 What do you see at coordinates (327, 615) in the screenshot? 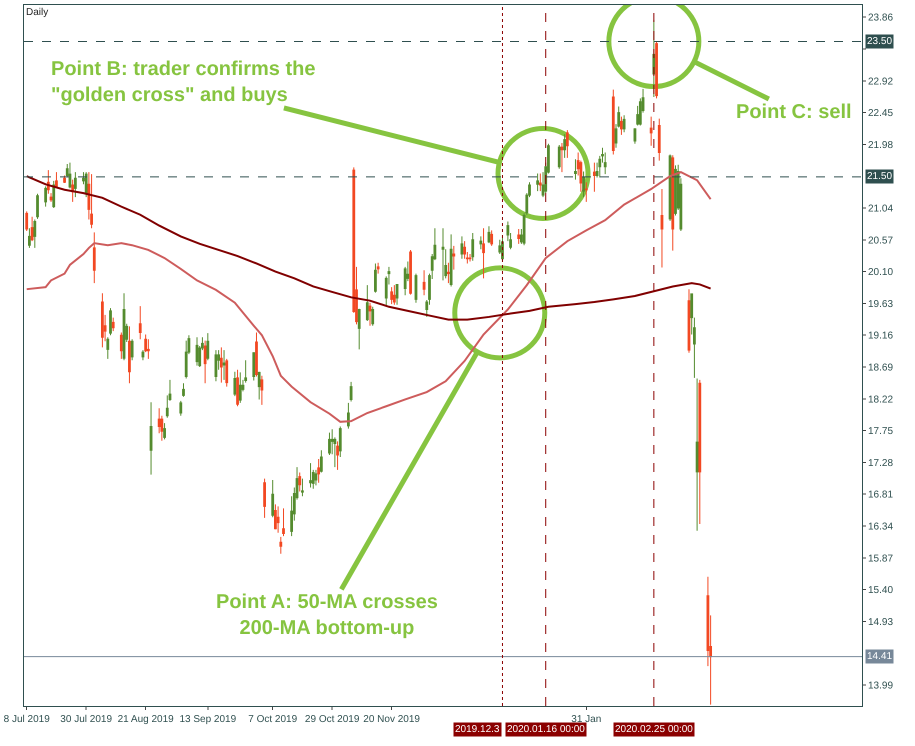
I see `annotation: Point A: 50-MA crosses 200-MA bottom-up` at bounding box center [327, 615].